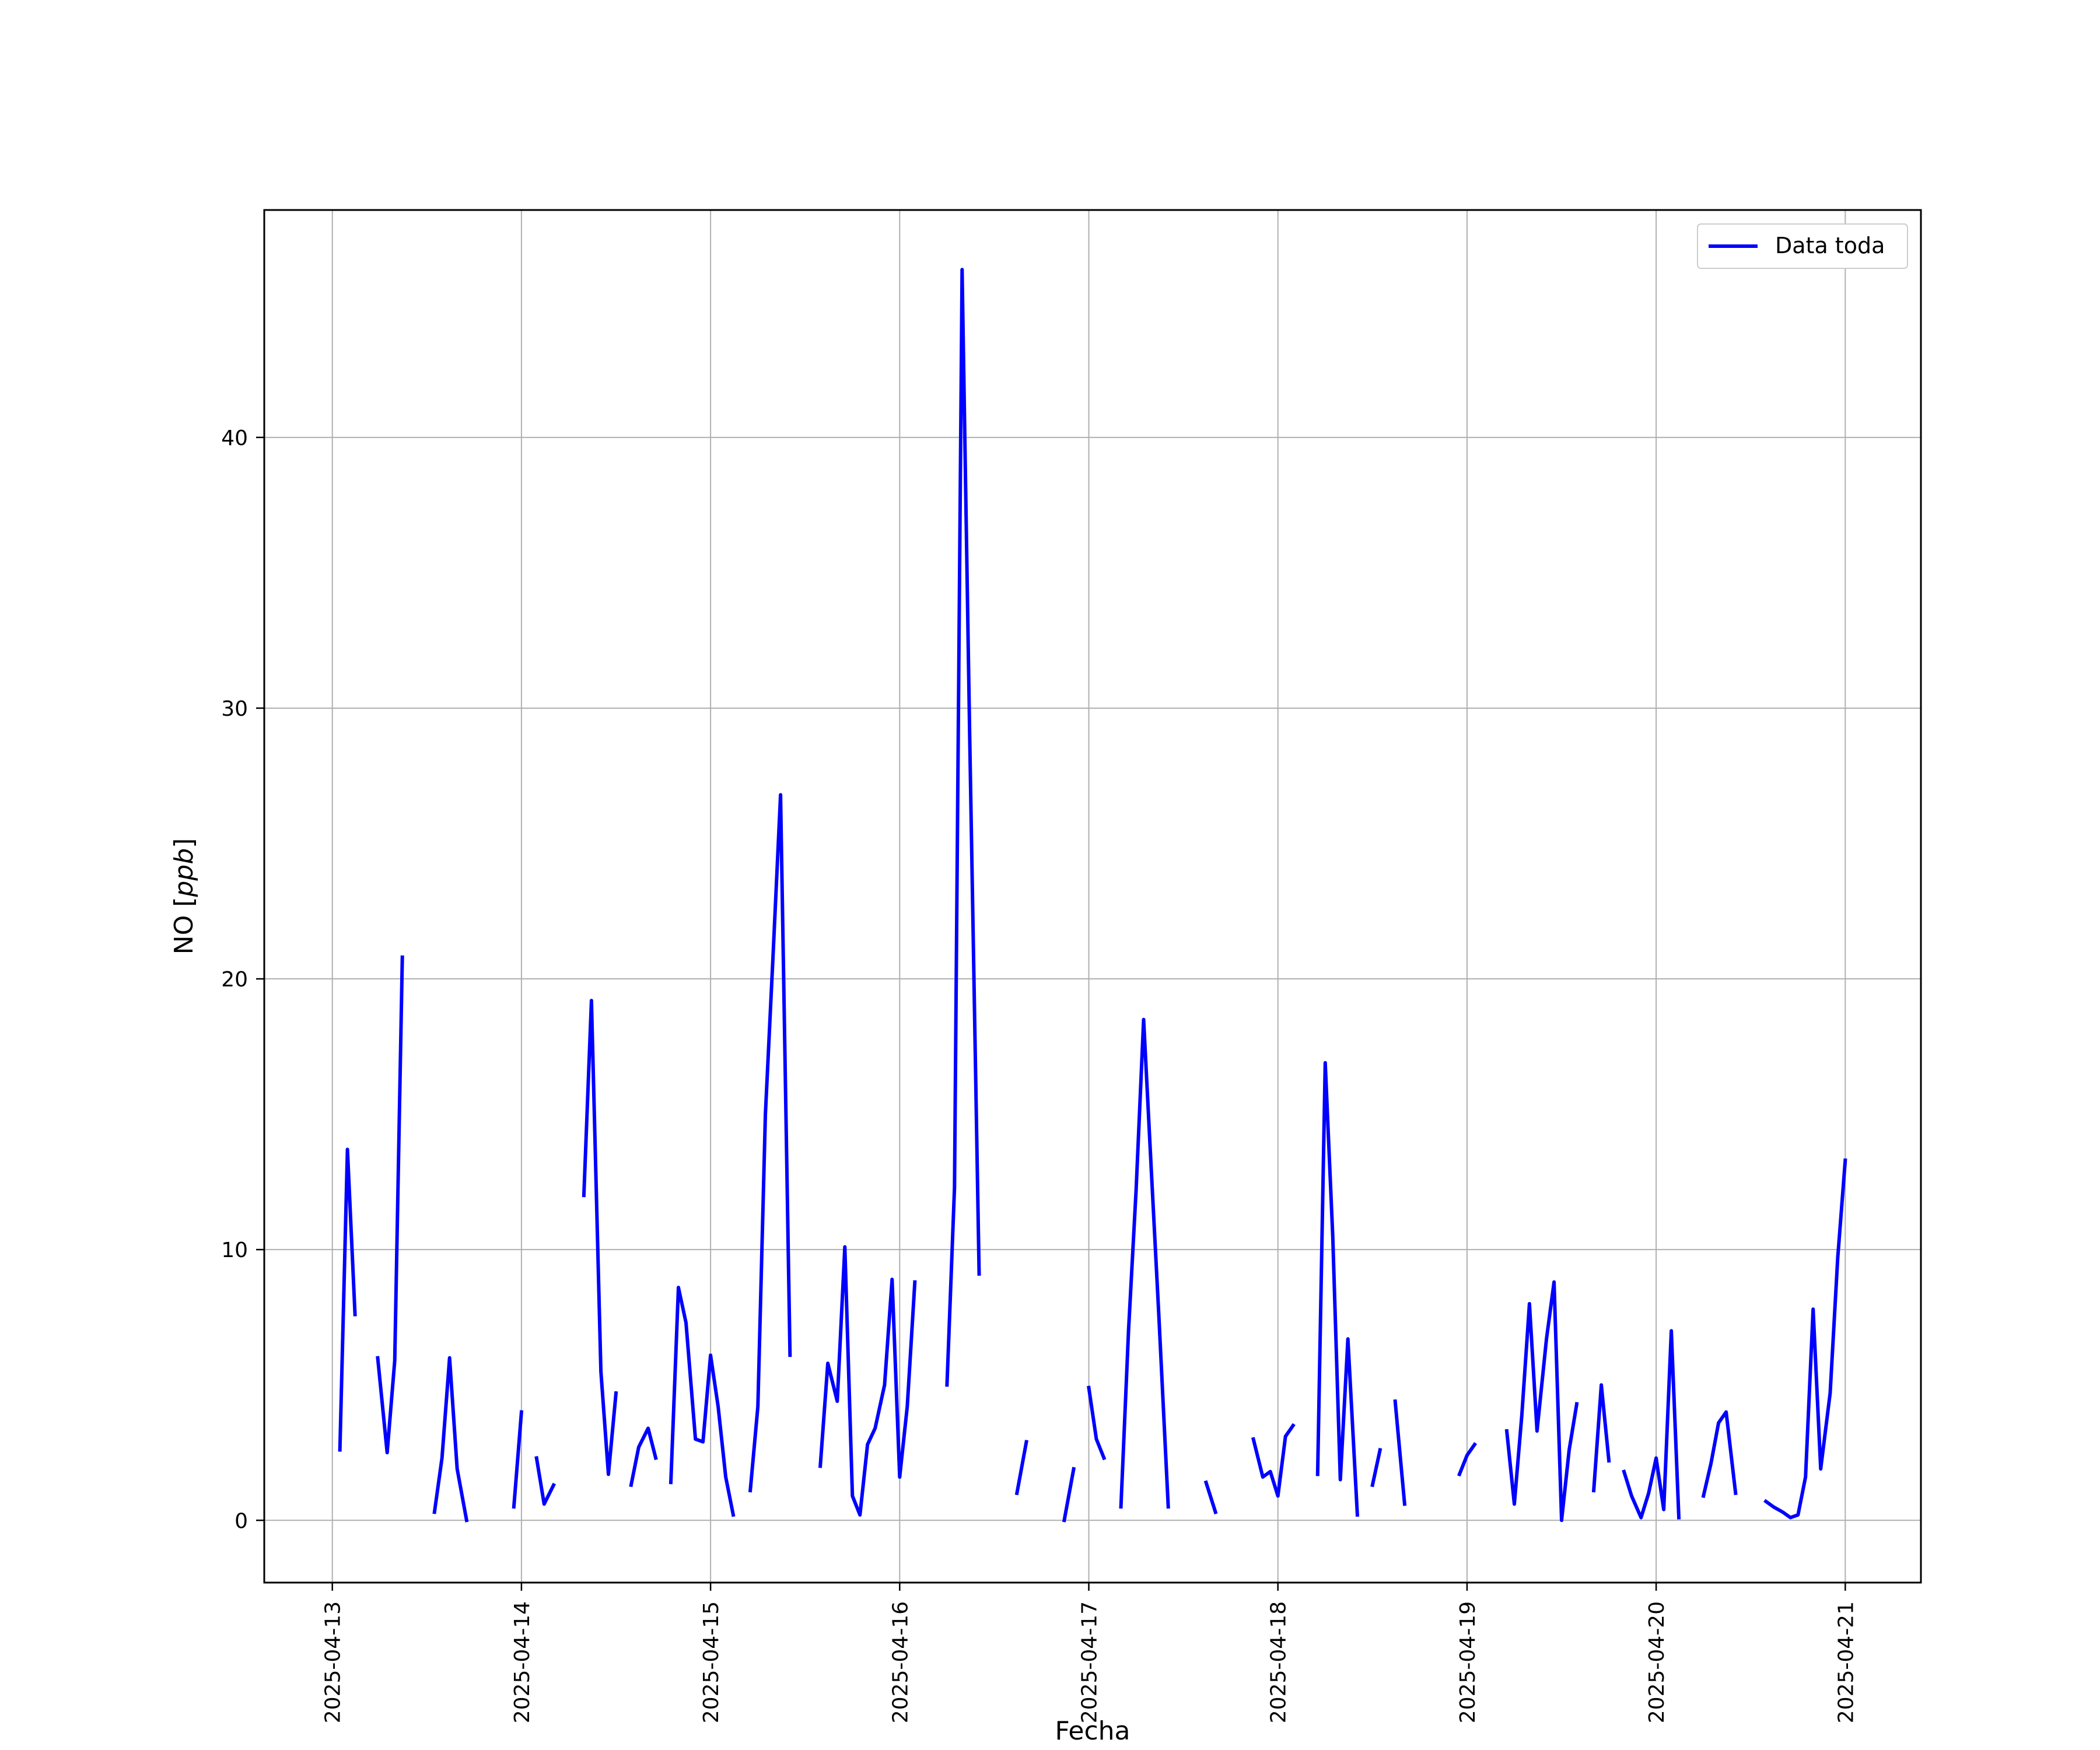  What do you see at coordinates (235, 709) in the screenshot?
I see `y-tick-label: 30` at bounding box center [235, 709].